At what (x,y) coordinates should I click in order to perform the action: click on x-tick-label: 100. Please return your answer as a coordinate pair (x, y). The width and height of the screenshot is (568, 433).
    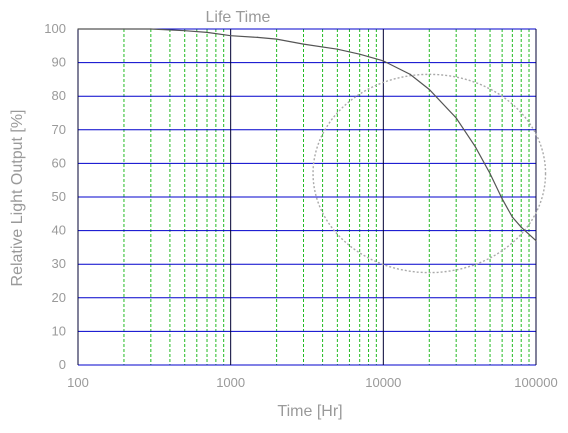
    Looking at the image, I should click on (78, 382).